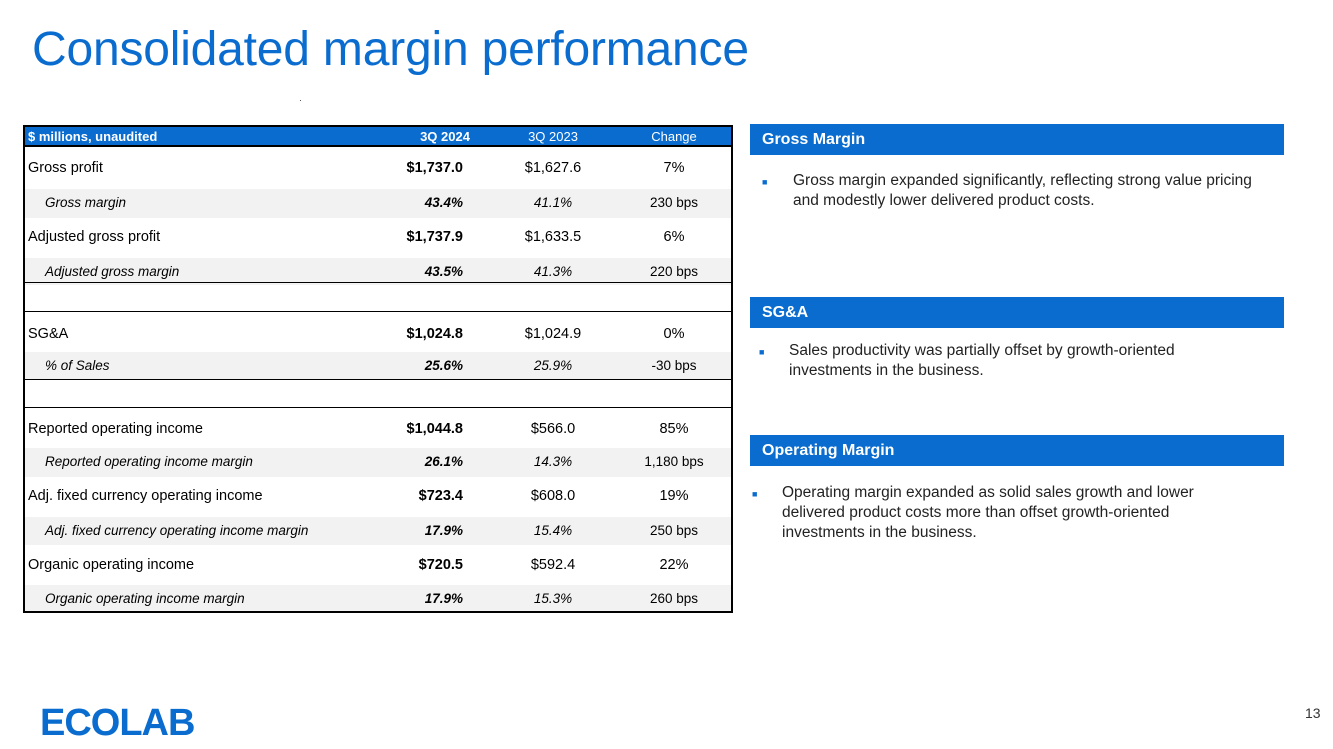 The height and width of the screenshot is (749, 1333). What do you see at coordinates (149, 461) in the screenshot?
I see `row-label: Reported operating income margin` at bounding box center [149, 461].